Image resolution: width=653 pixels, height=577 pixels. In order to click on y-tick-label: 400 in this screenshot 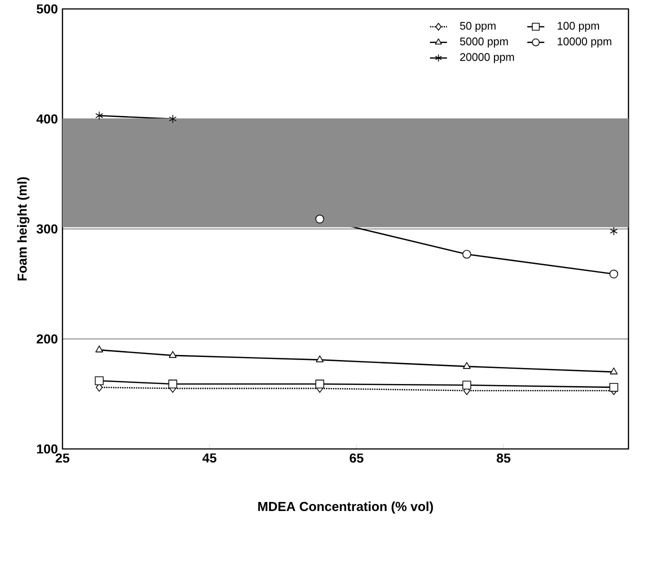, I will do `click(47, 119)`.